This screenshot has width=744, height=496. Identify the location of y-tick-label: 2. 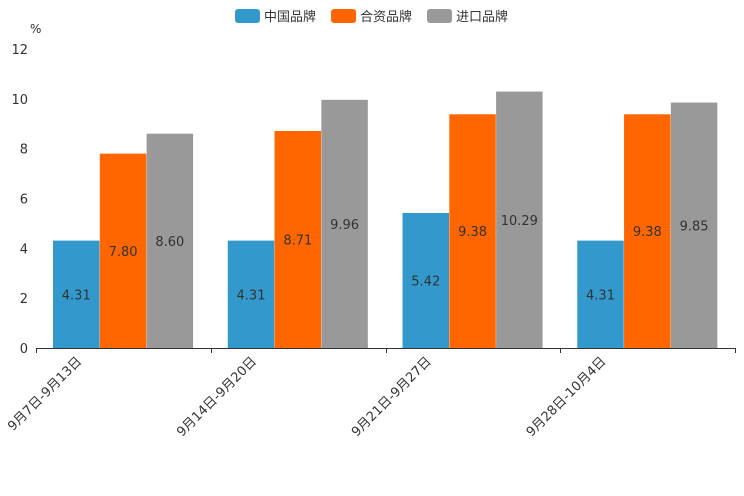
(24, 299).